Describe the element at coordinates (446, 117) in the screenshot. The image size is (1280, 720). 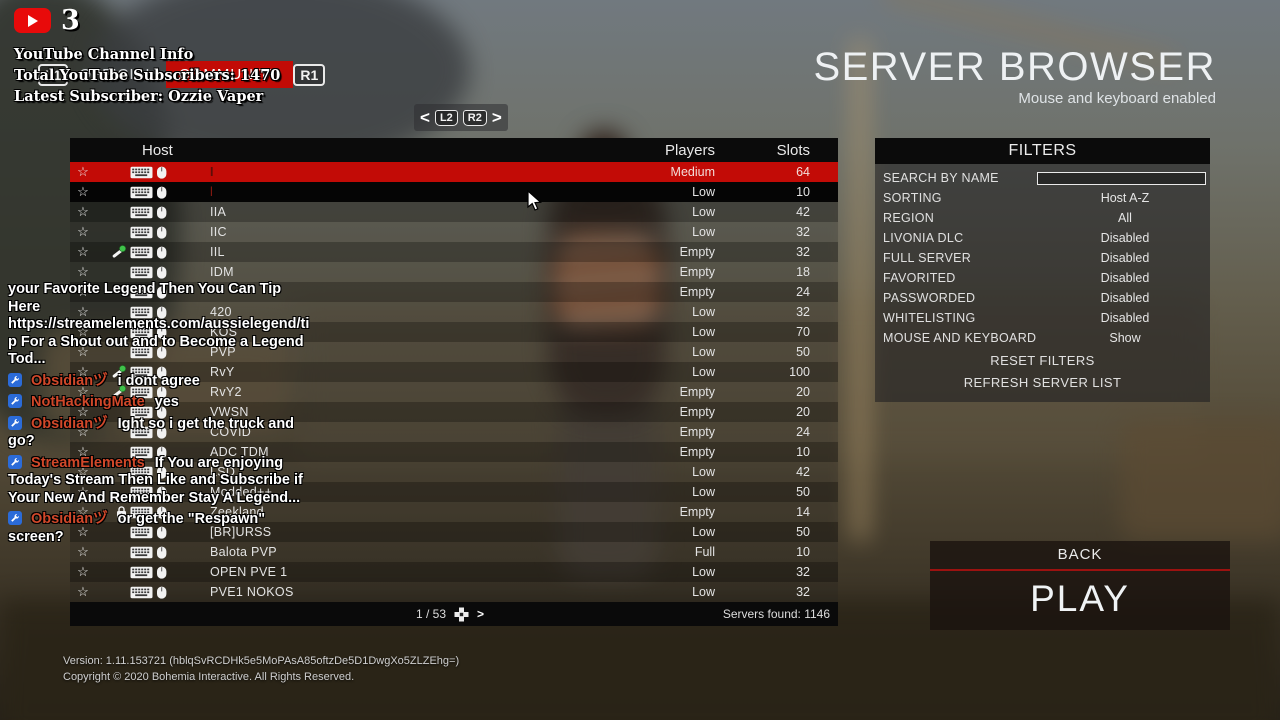
I see `l2-trigger-badge: L2` at that location.